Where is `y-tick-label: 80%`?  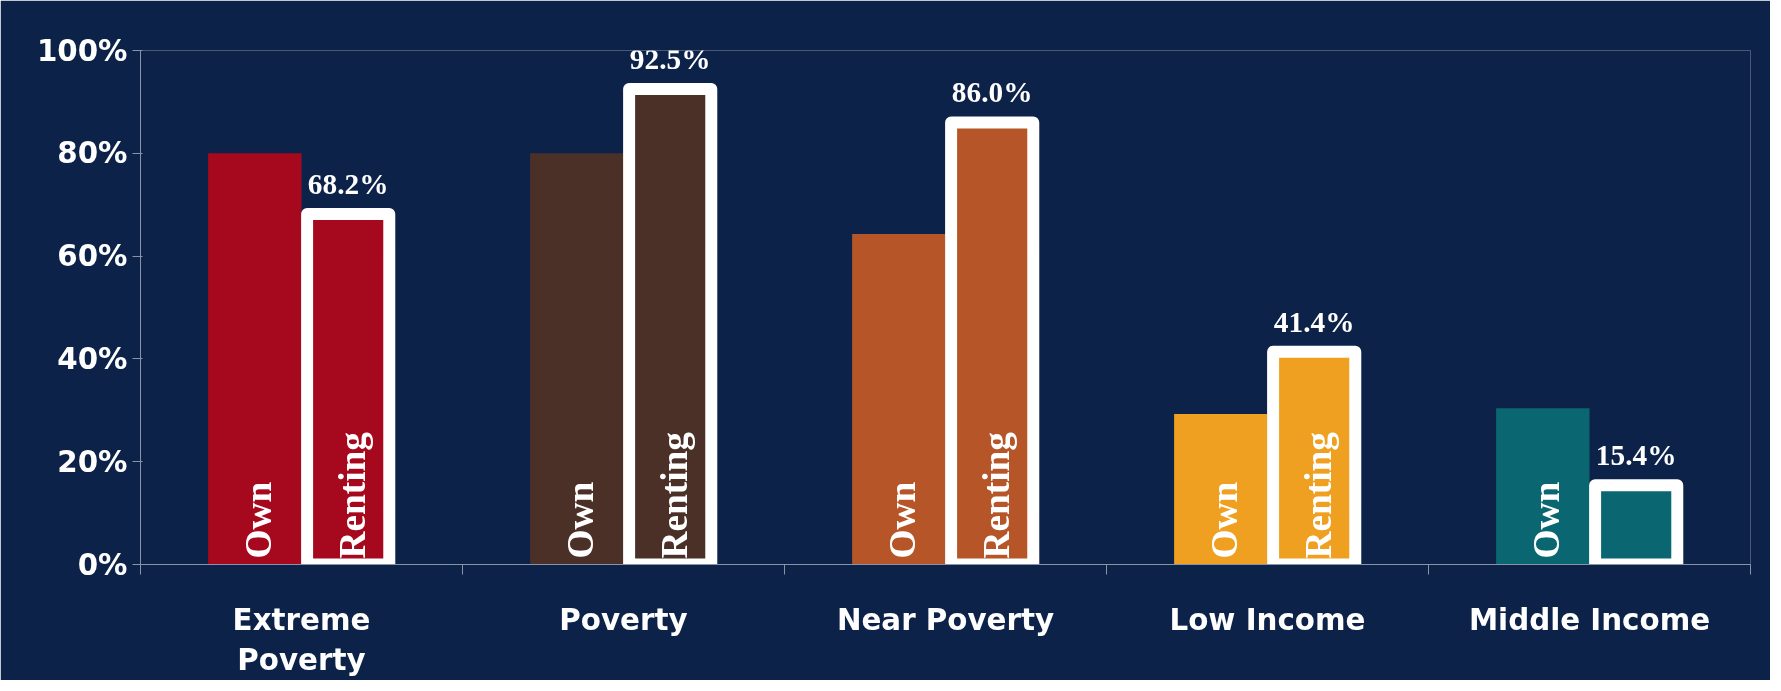
y-tick-label: 80% is located at coordinates (92, 153).